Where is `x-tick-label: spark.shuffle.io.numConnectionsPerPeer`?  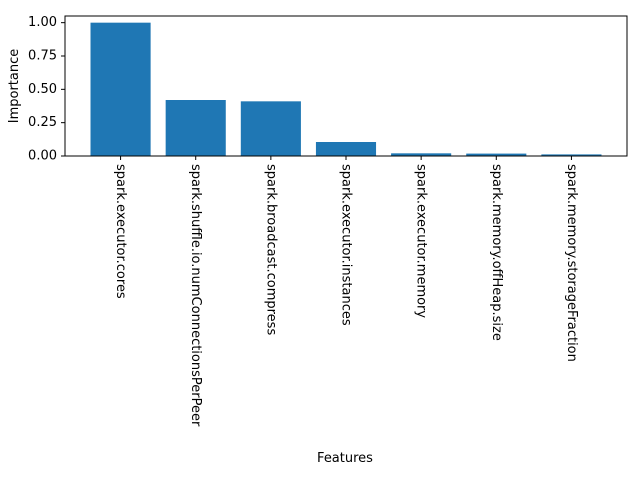
x-tick-label: spark.shuffle.io.numConnectionsPerPeer is located at coordinates (195, 295).